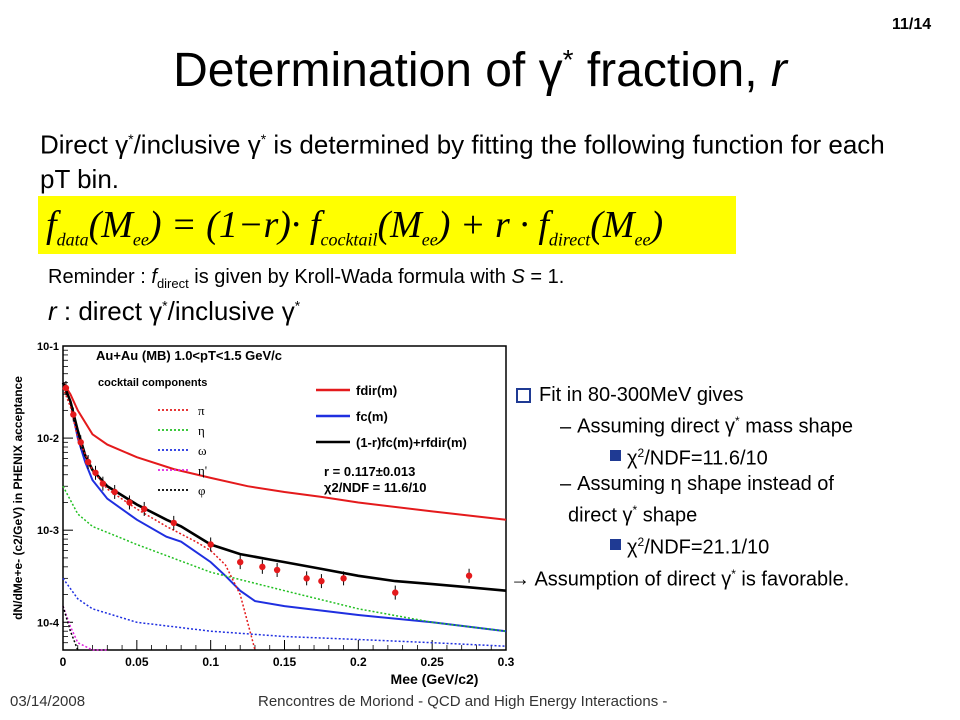  What do you see at coordinates (48, 439) in the screenshot?
I see `y-tick-label: 10-2` at bounding box center [48, 439].